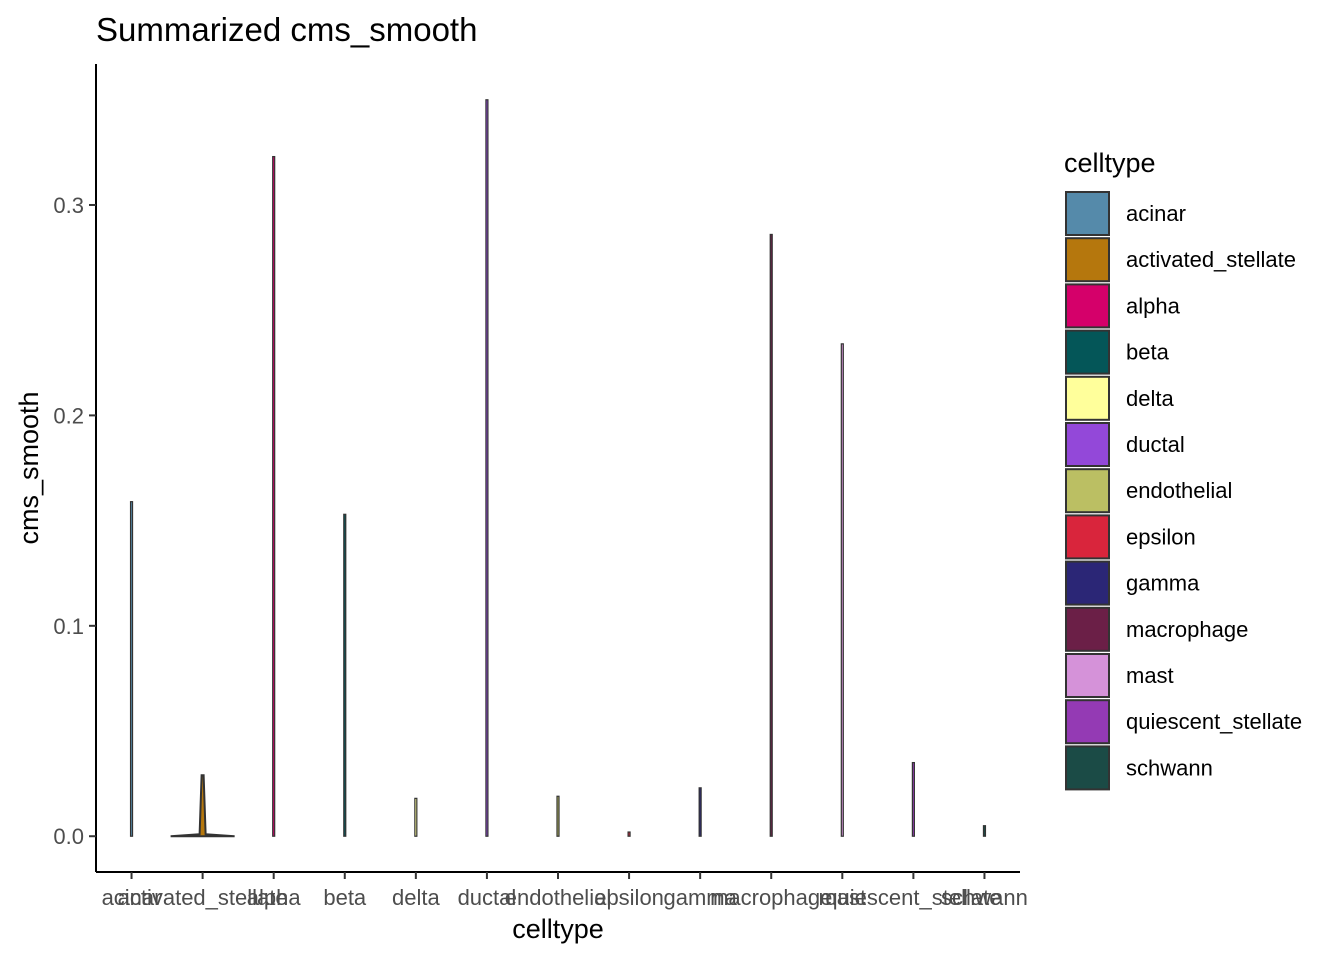 This screenshot has height=960, width=1344. I want to click on legend-item-epsilon: epsilon, so click(1130, 537).